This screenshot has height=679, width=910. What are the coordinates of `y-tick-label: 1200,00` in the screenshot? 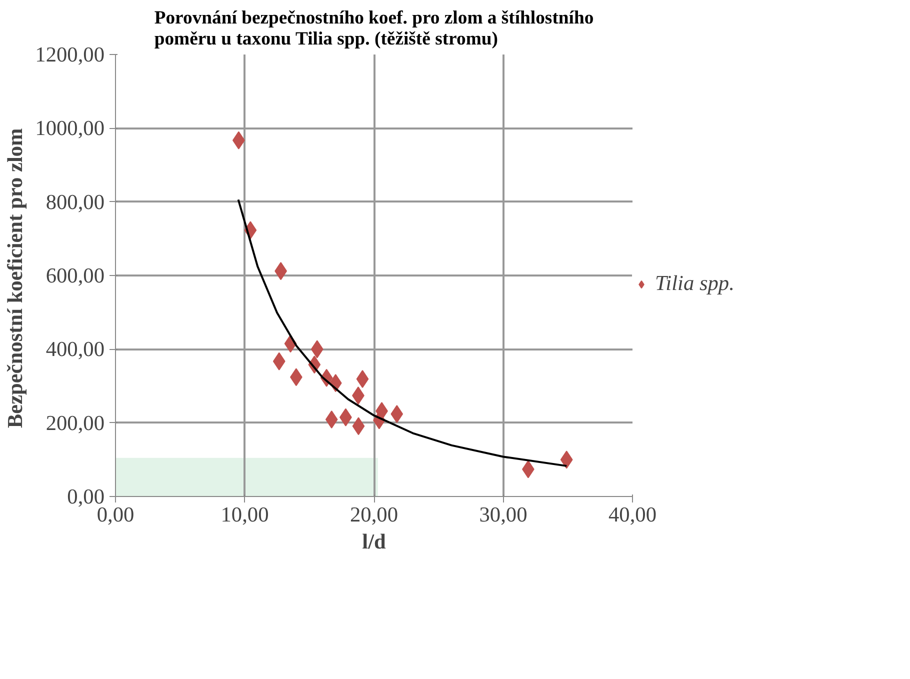 It's located at (70, 54).